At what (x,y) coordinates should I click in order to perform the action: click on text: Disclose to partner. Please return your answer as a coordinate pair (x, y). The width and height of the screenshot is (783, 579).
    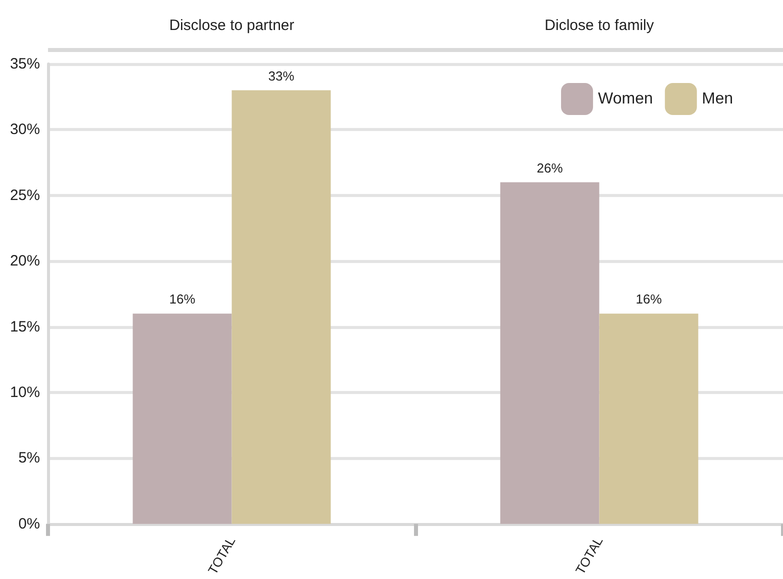
    Looking at the image, I should click on (231, 25).